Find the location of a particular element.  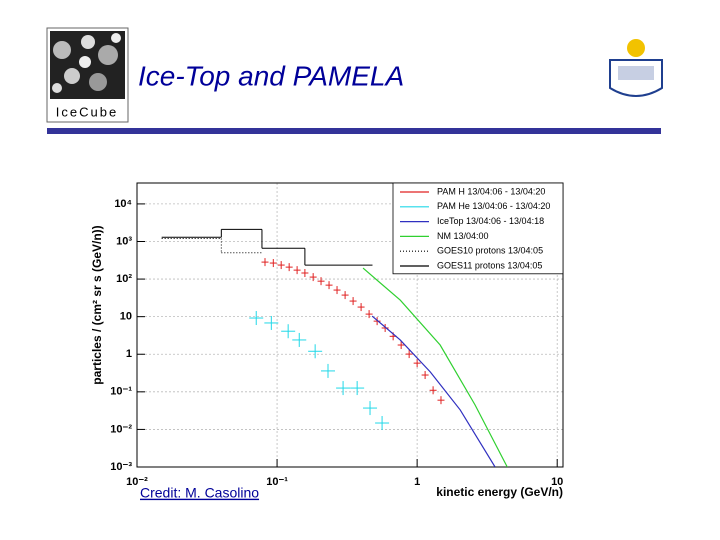

y-axis-title: particles / (cm² sr s (GeV/n)) is located at coordinates (97, 304).